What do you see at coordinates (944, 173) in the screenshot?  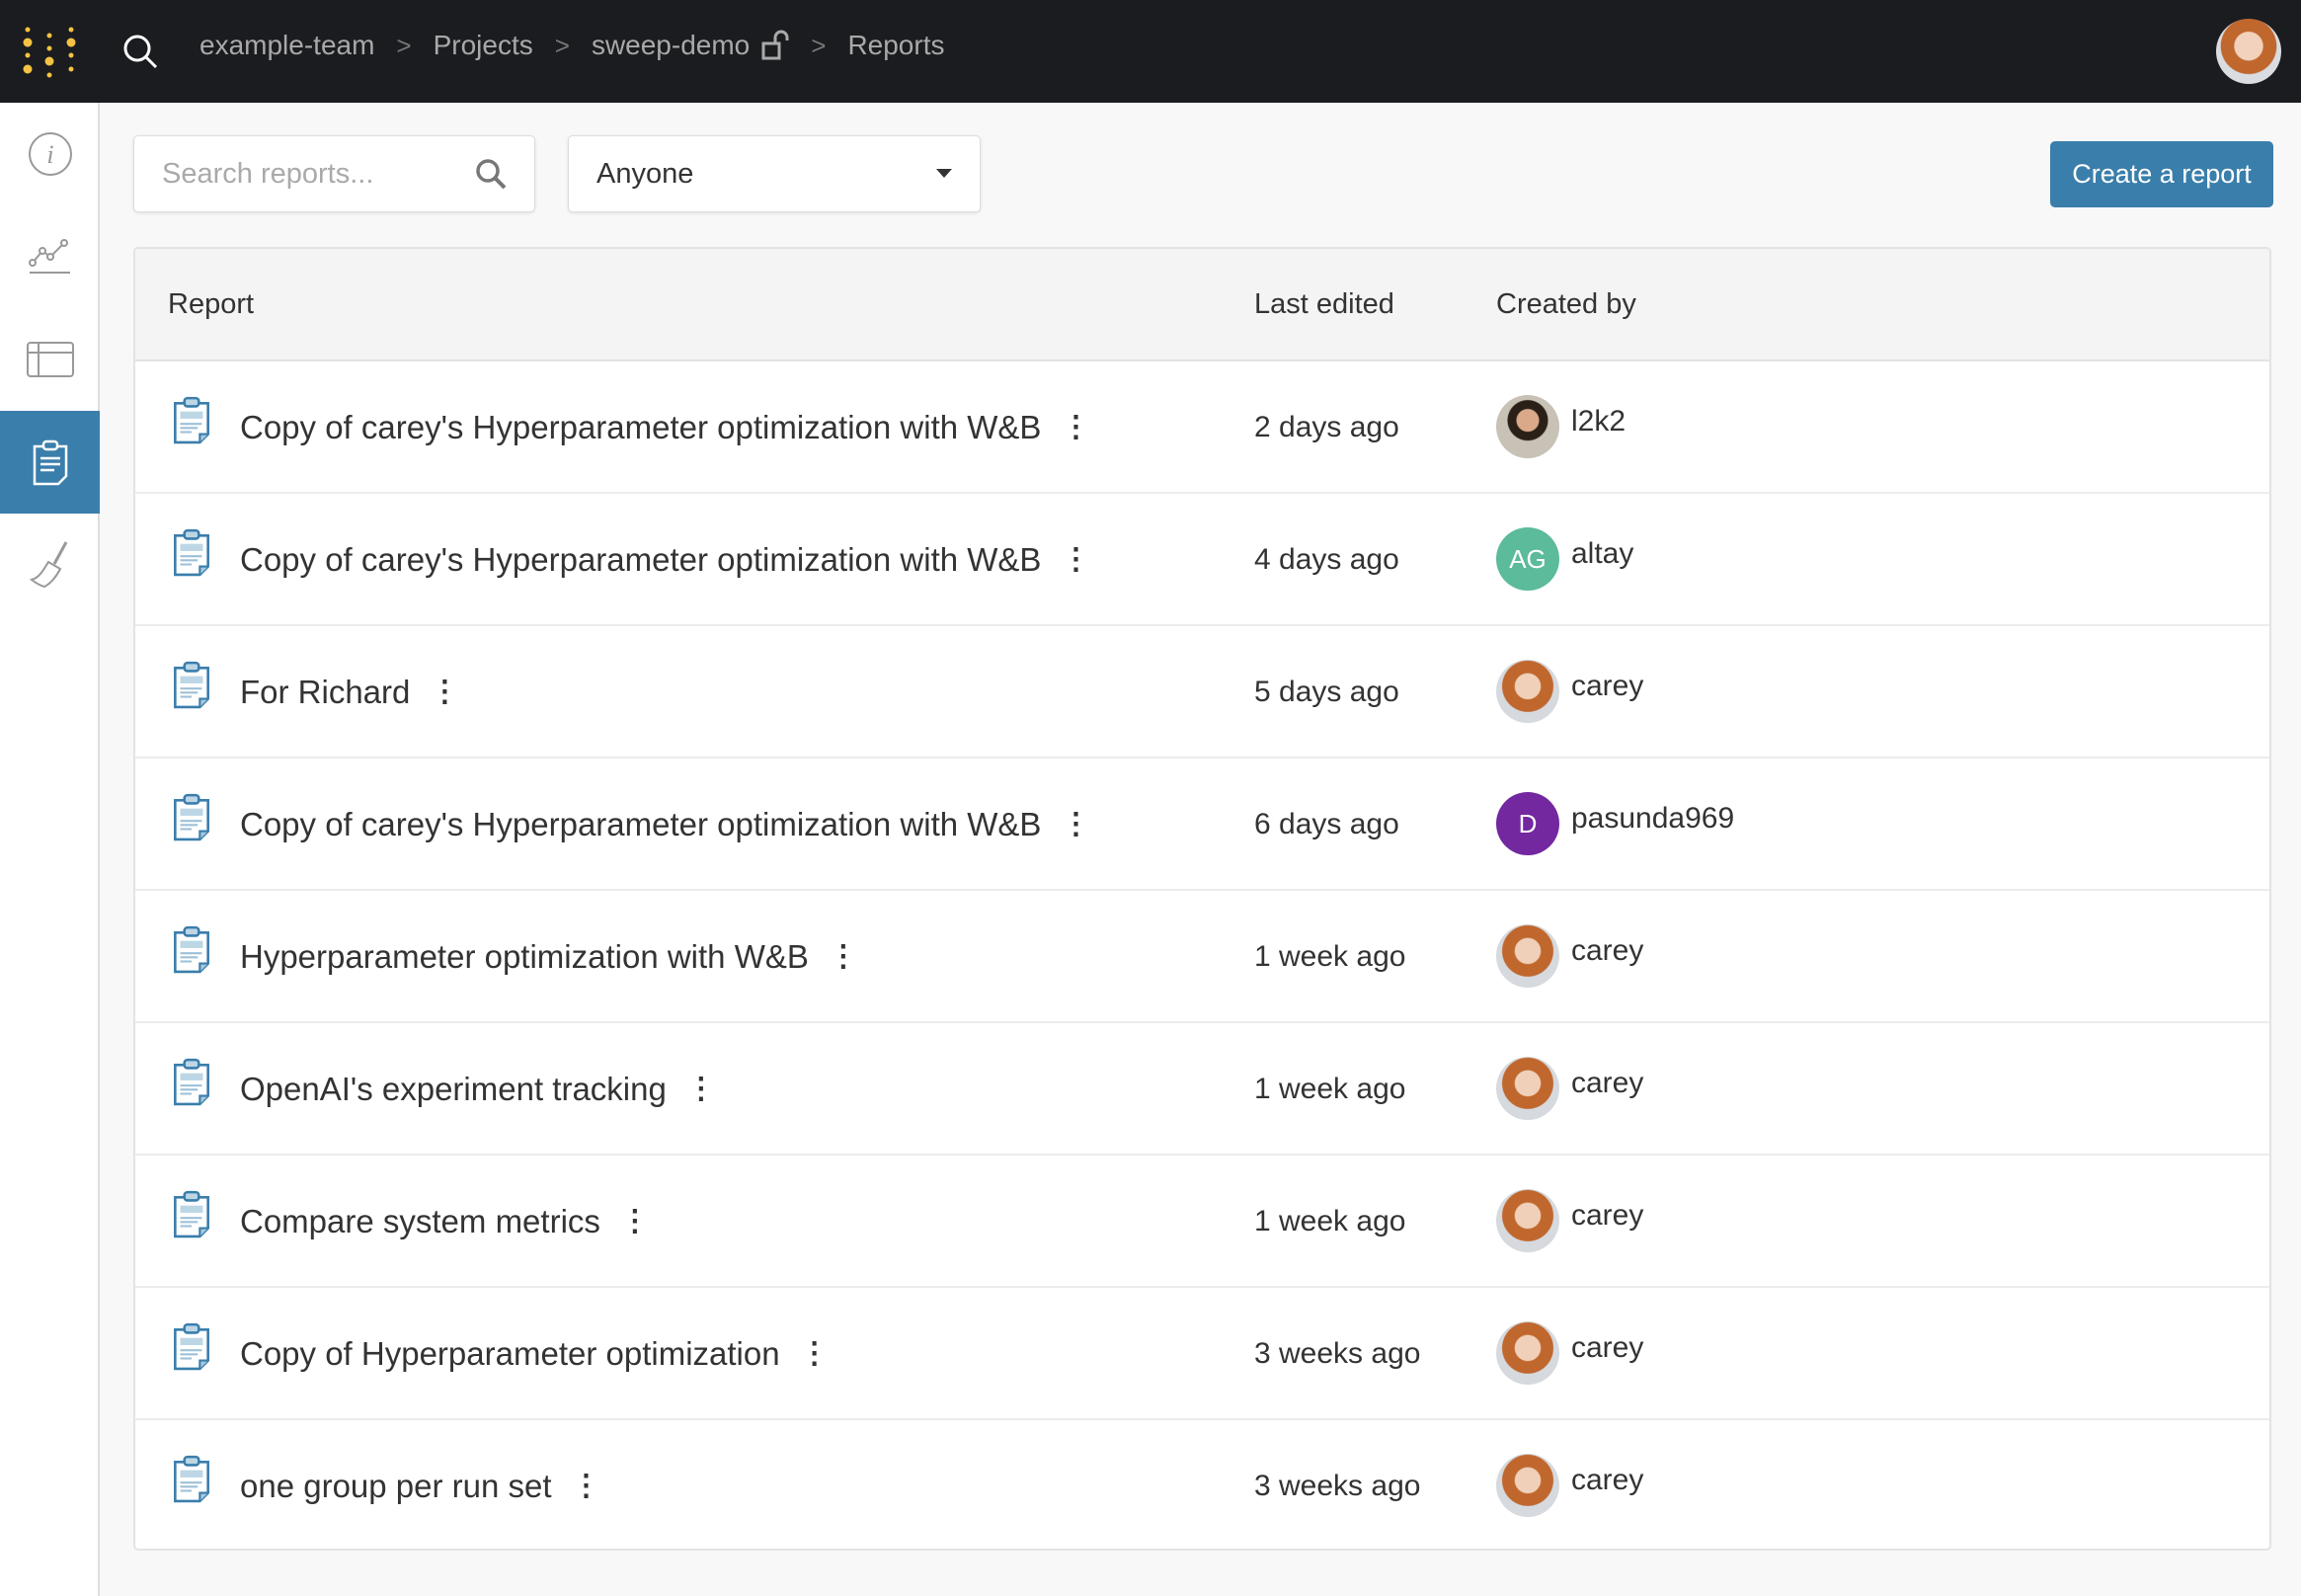 I see `caret-down-icon` at bounding box center [944, 173].